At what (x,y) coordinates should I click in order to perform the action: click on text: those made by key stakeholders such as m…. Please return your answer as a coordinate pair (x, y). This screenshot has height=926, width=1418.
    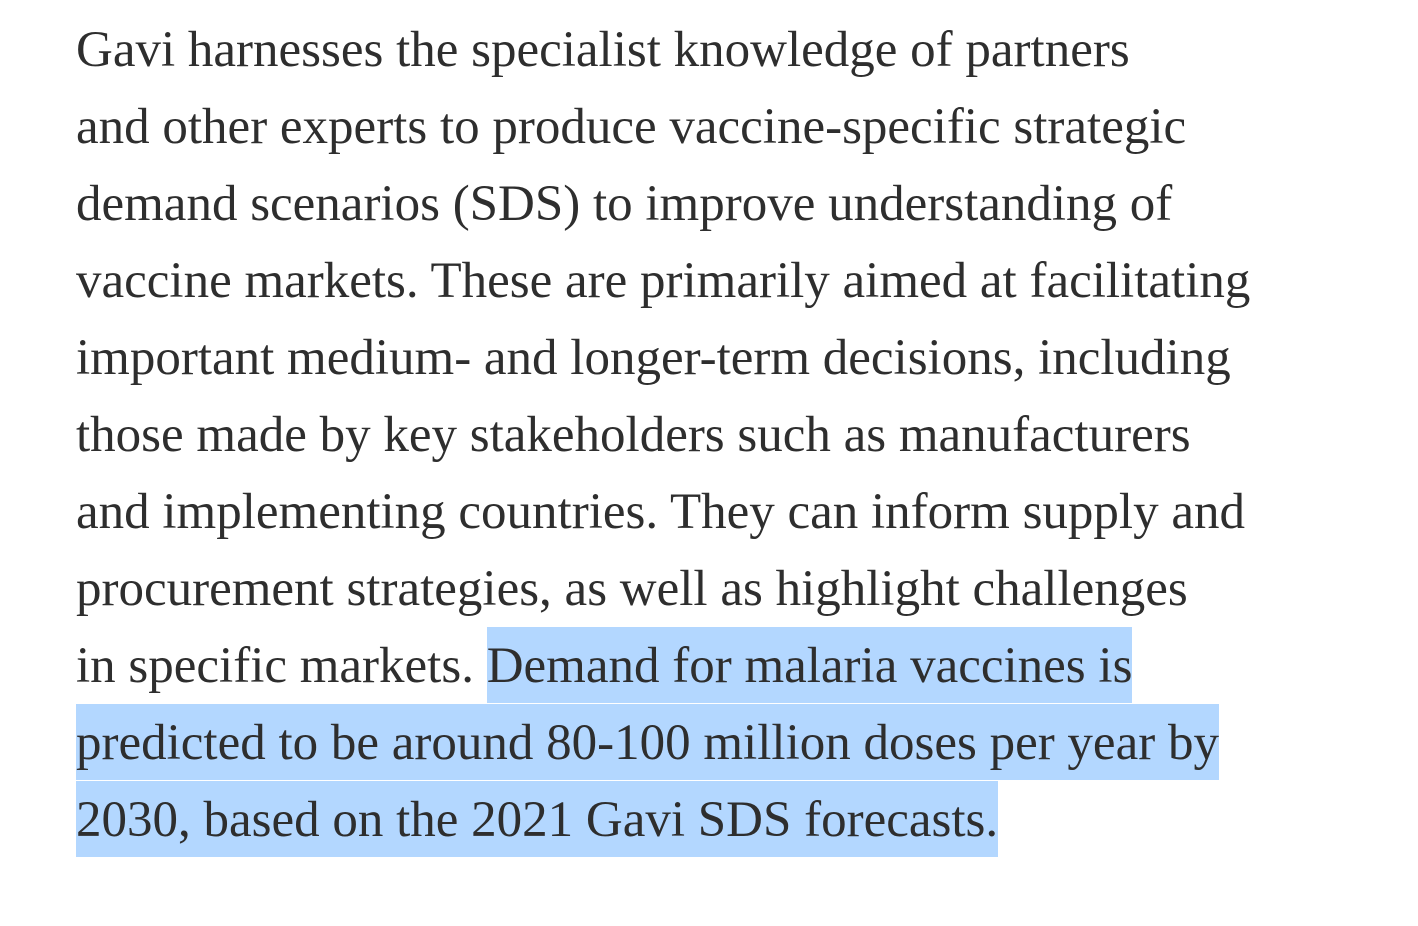
    Looking at the image, I should click on (633, 435).